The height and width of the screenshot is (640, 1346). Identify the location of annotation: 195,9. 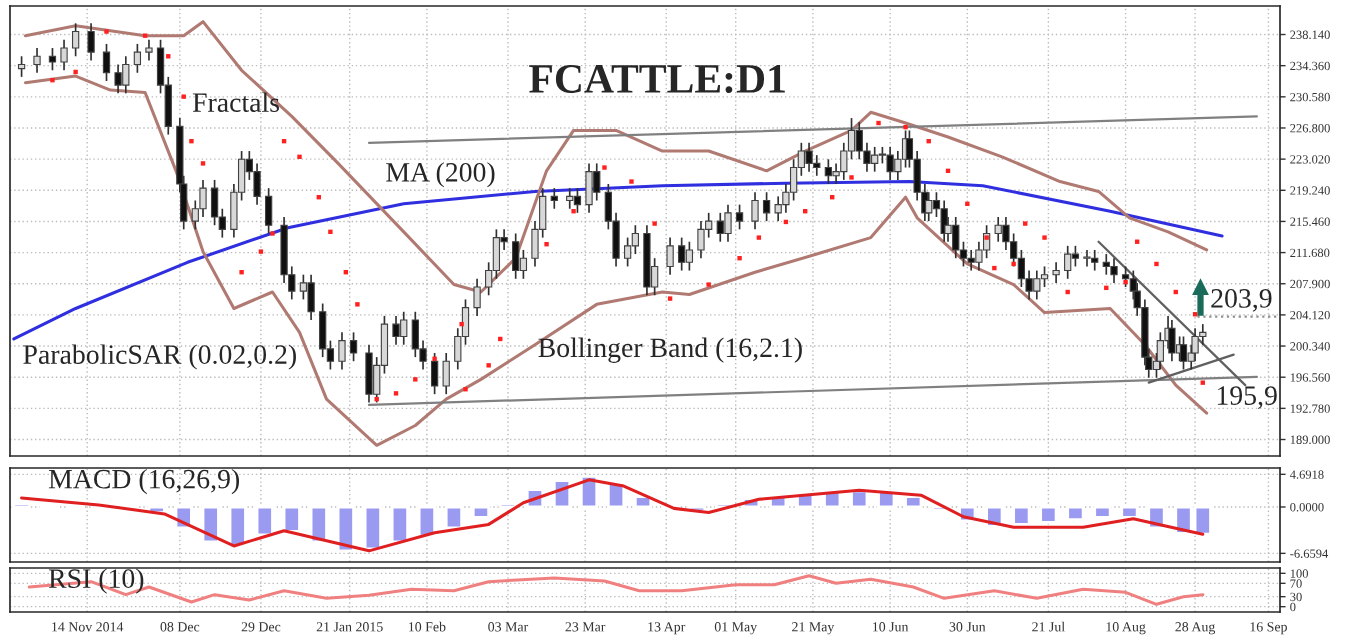
(1247, 397).